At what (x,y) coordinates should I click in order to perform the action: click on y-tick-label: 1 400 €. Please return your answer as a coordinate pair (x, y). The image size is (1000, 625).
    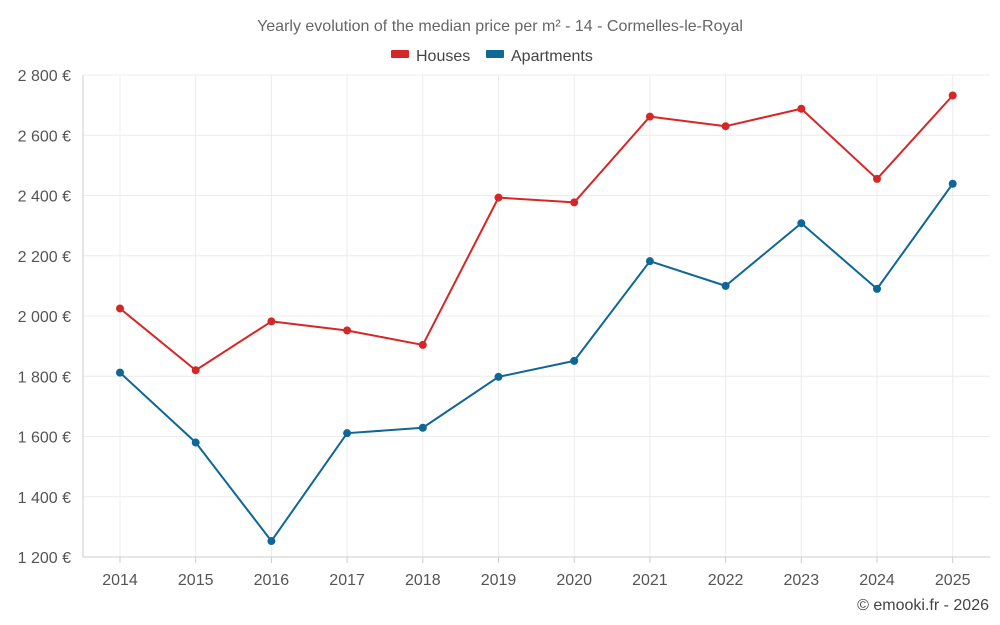
    Looking at the image, I should click on (44, 498).